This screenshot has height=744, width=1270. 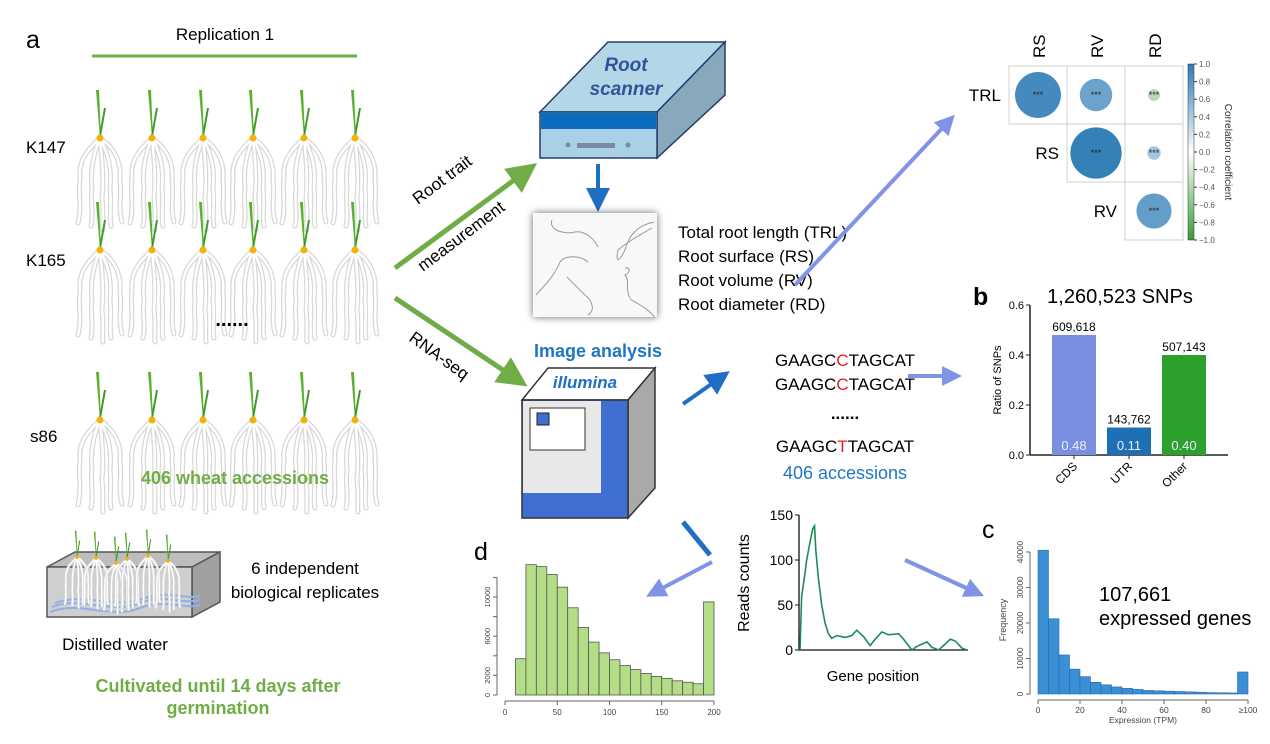 What do you see at coordinates (1207, 170) in the screenshot?
I see `colorbar-tick-label: −0.2` at bounding box center [1207, 170].